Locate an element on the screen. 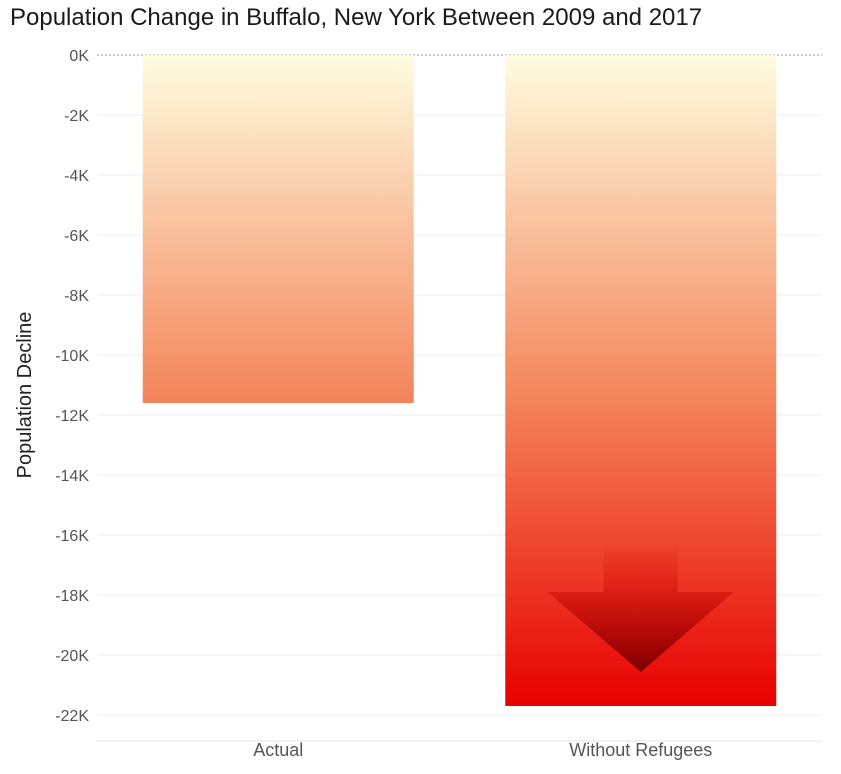 The height and width of the screenshot is (774, 841). y-tick-label: -12K is located at coordinates (72, 416).